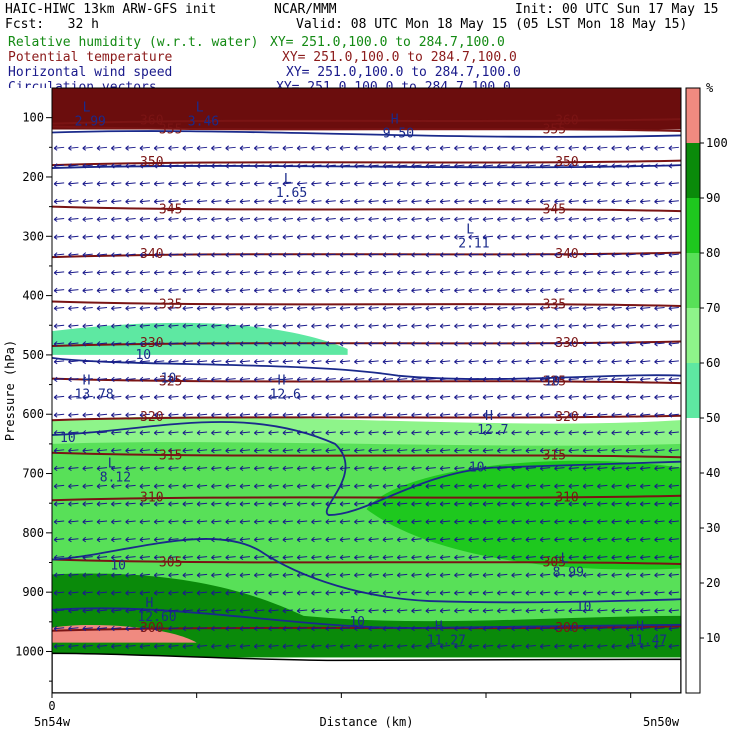 The image size is (740, 740). What do you see at coordinates (552, 382) in the screenshot?
I see `wind-contour-label: 10` at bounding box center [552, 382].